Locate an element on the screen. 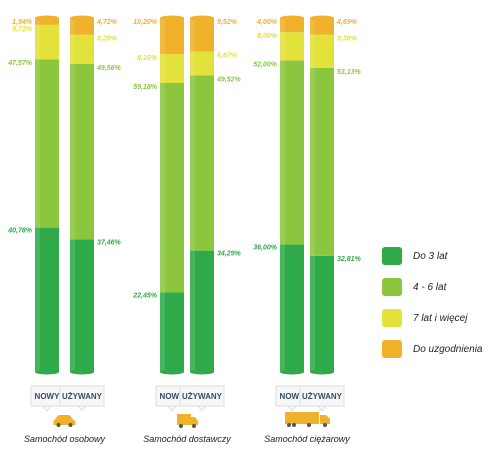 This screenshot has height=463, width=500. car-body is located at coordinates (64, 420).